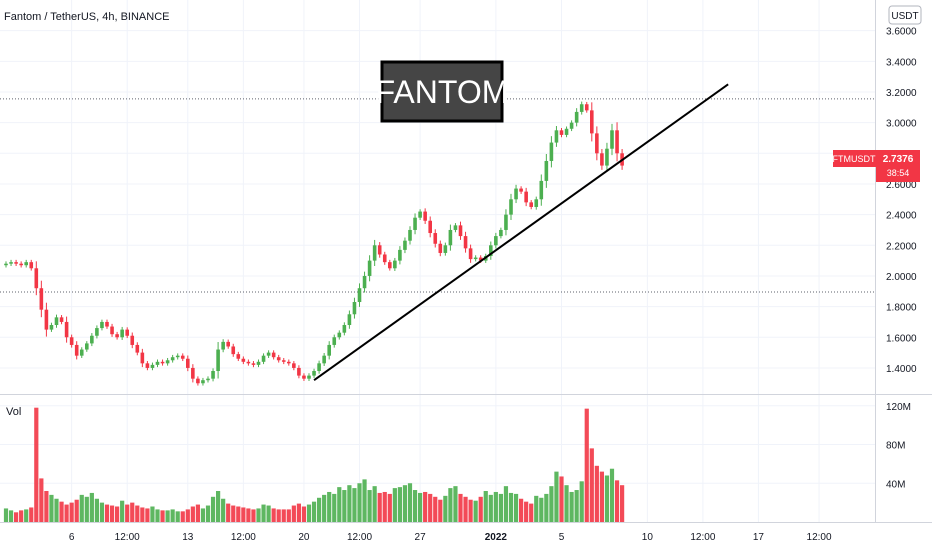 Image resolution: width=932 pixels, height=550 pixels. What do you see at coordinates (562, 537) in the screenshot?
I see `time-tick-label: 5` at bounding box center [562, 537].